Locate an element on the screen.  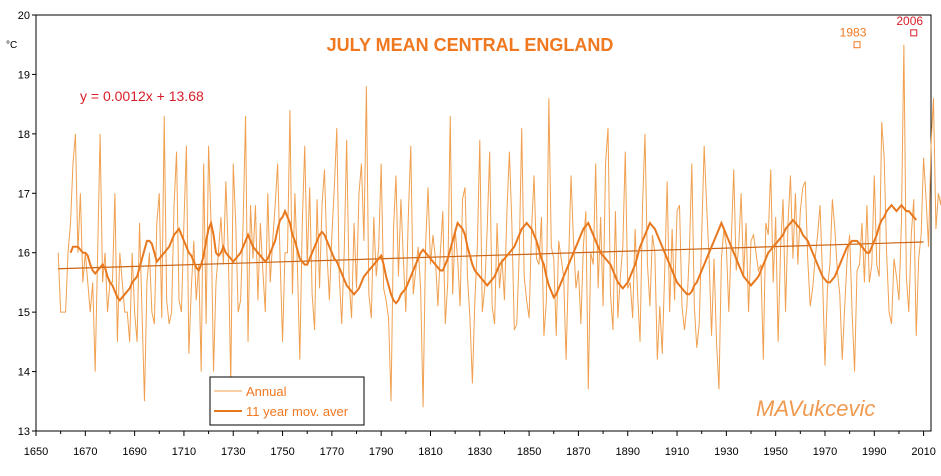
x-tick-label: 2010 is located at coordinates (923, 452).